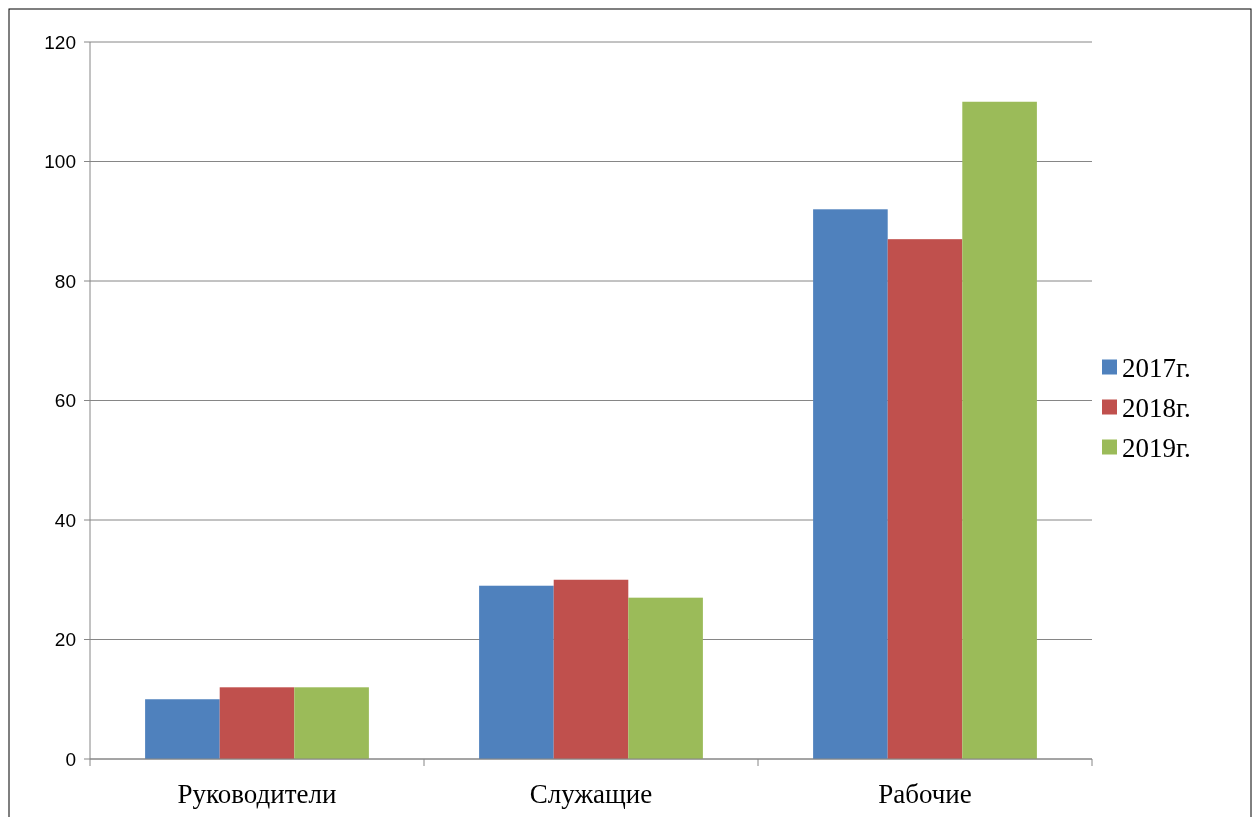  Describe the element at coordinates (925, 794) in the screenshot. I see `x-tick-label: Рабочие` at that location.